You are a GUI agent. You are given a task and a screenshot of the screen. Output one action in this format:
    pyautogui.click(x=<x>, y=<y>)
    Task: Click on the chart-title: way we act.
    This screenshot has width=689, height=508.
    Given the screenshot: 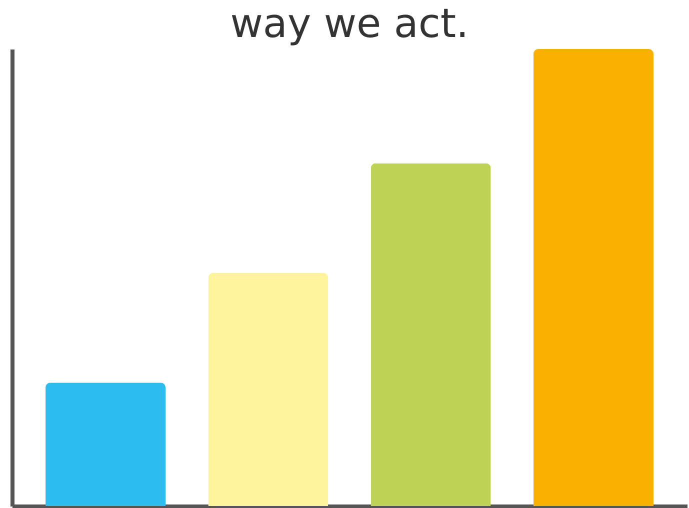 What is the action you would take?
    pyautogui.click(x=349, y=24)
    